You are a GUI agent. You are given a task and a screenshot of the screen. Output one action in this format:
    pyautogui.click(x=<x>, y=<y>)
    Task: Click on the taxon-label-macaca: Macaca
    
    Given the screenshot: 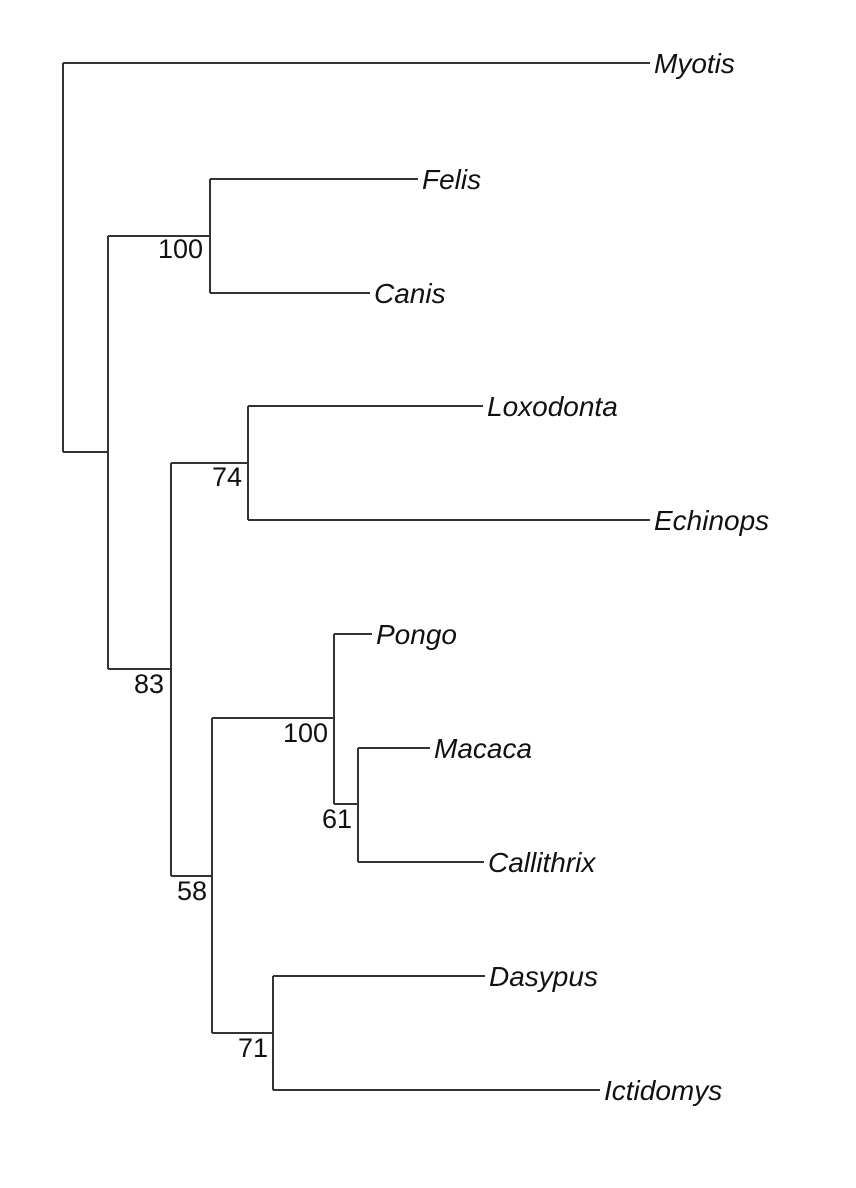 What is the action you would take?
    pyautogui.click(x=483, y=748)
    